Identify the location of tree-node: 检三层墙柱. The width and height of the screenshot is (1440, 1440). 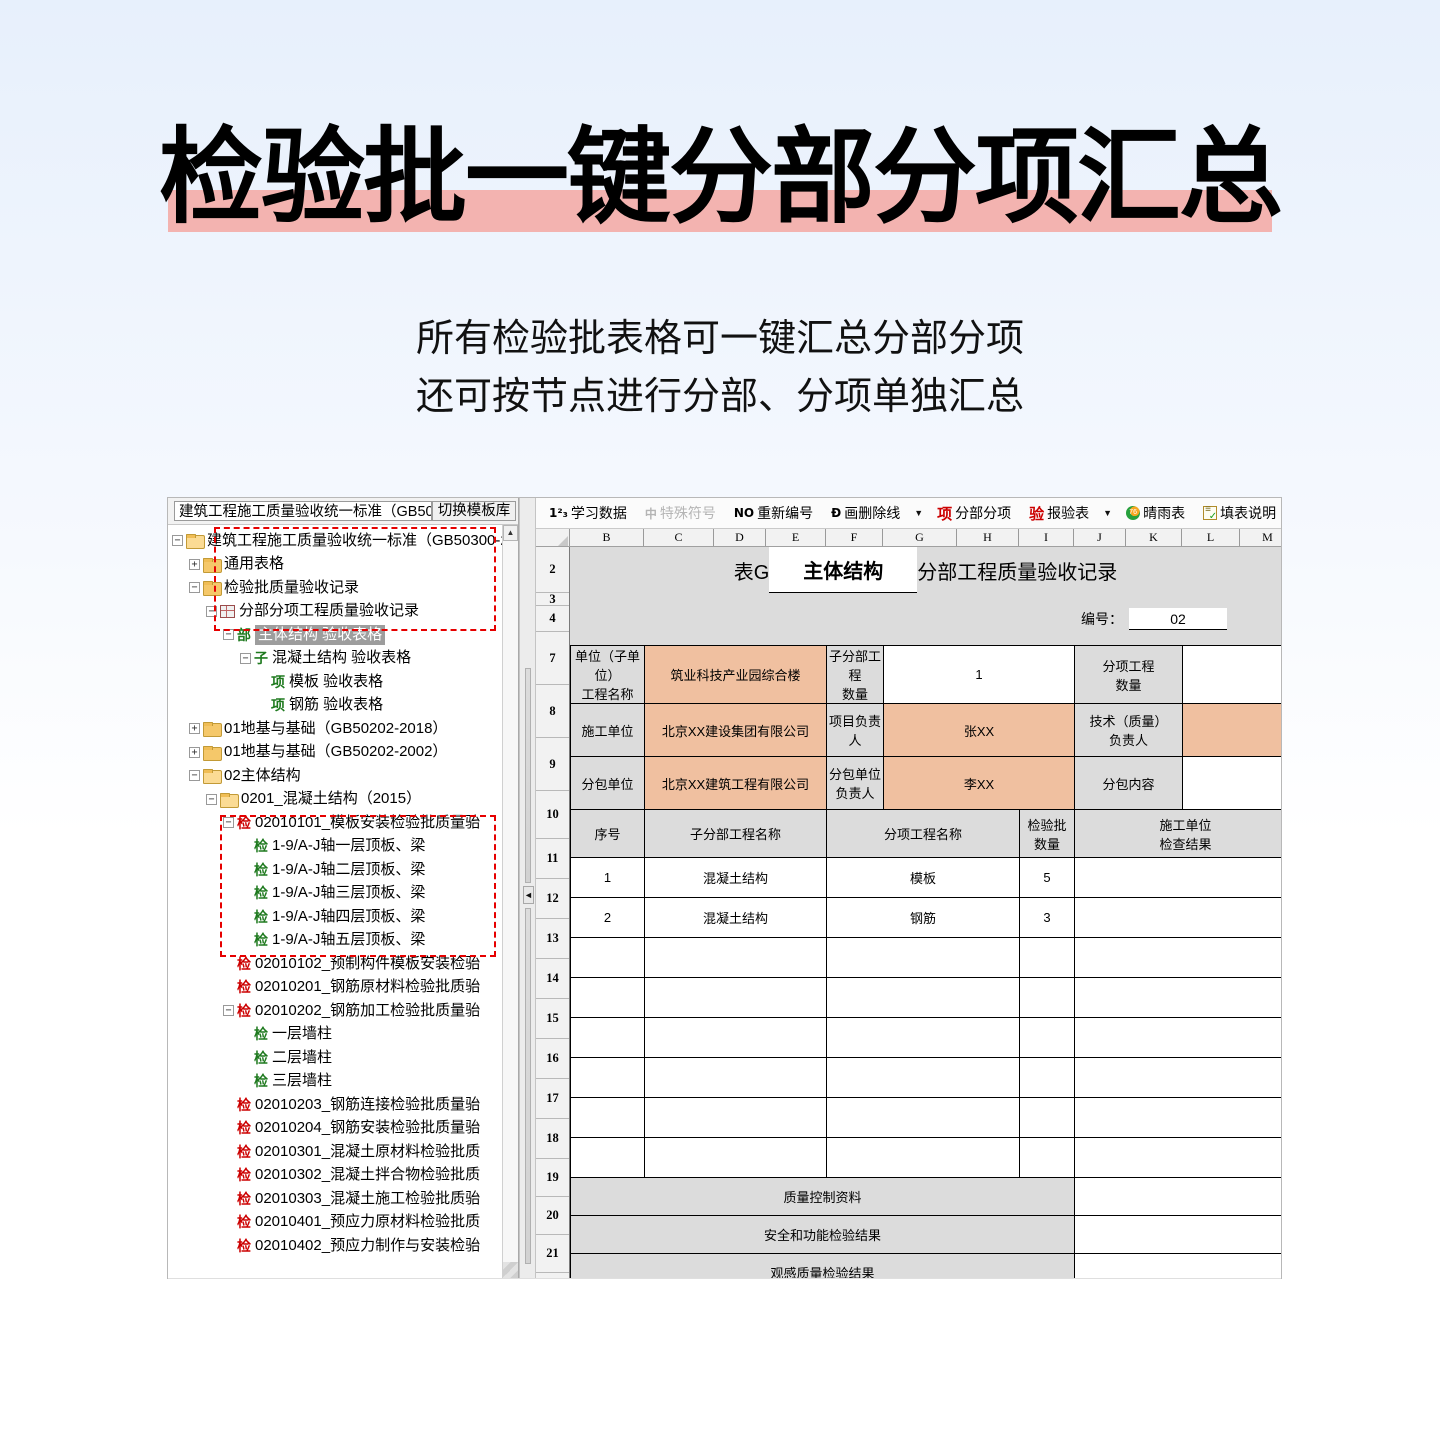
(337, 1082).